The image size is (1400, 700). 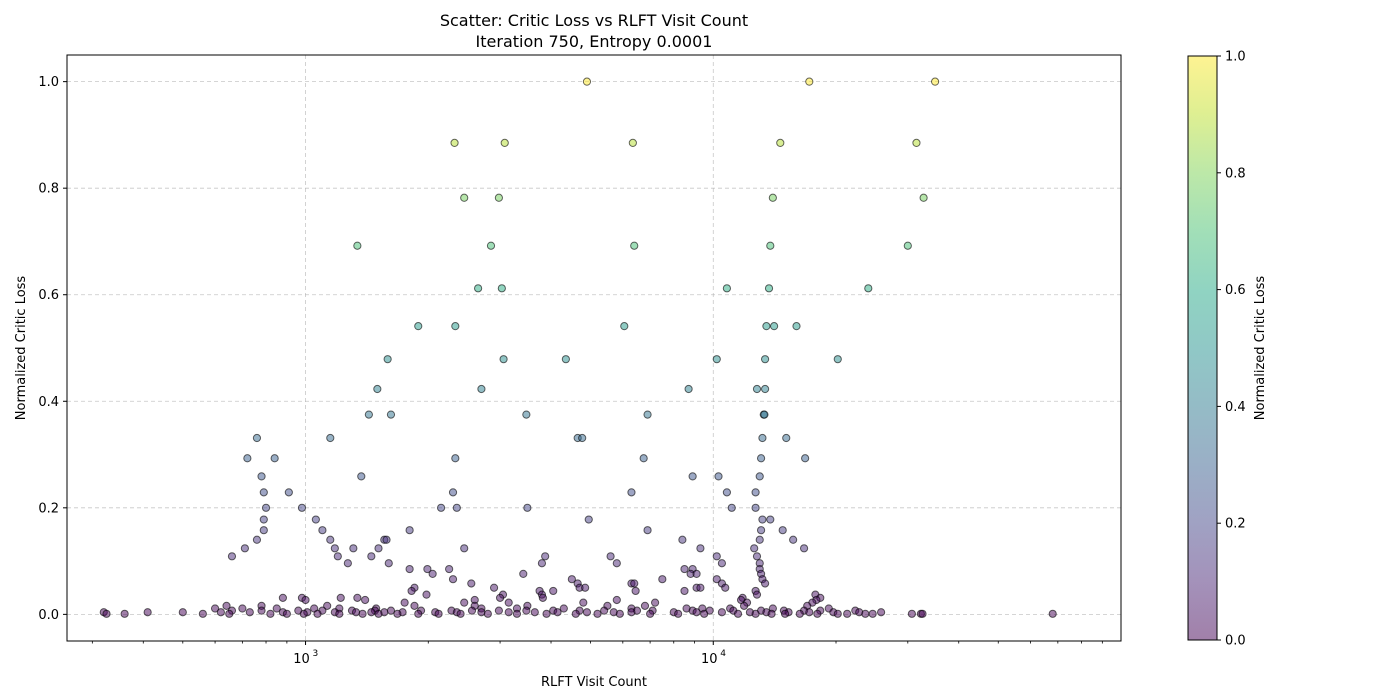 I want to click on y-axis-label: Normalized Critic Loss, so click(x=21, y=348).